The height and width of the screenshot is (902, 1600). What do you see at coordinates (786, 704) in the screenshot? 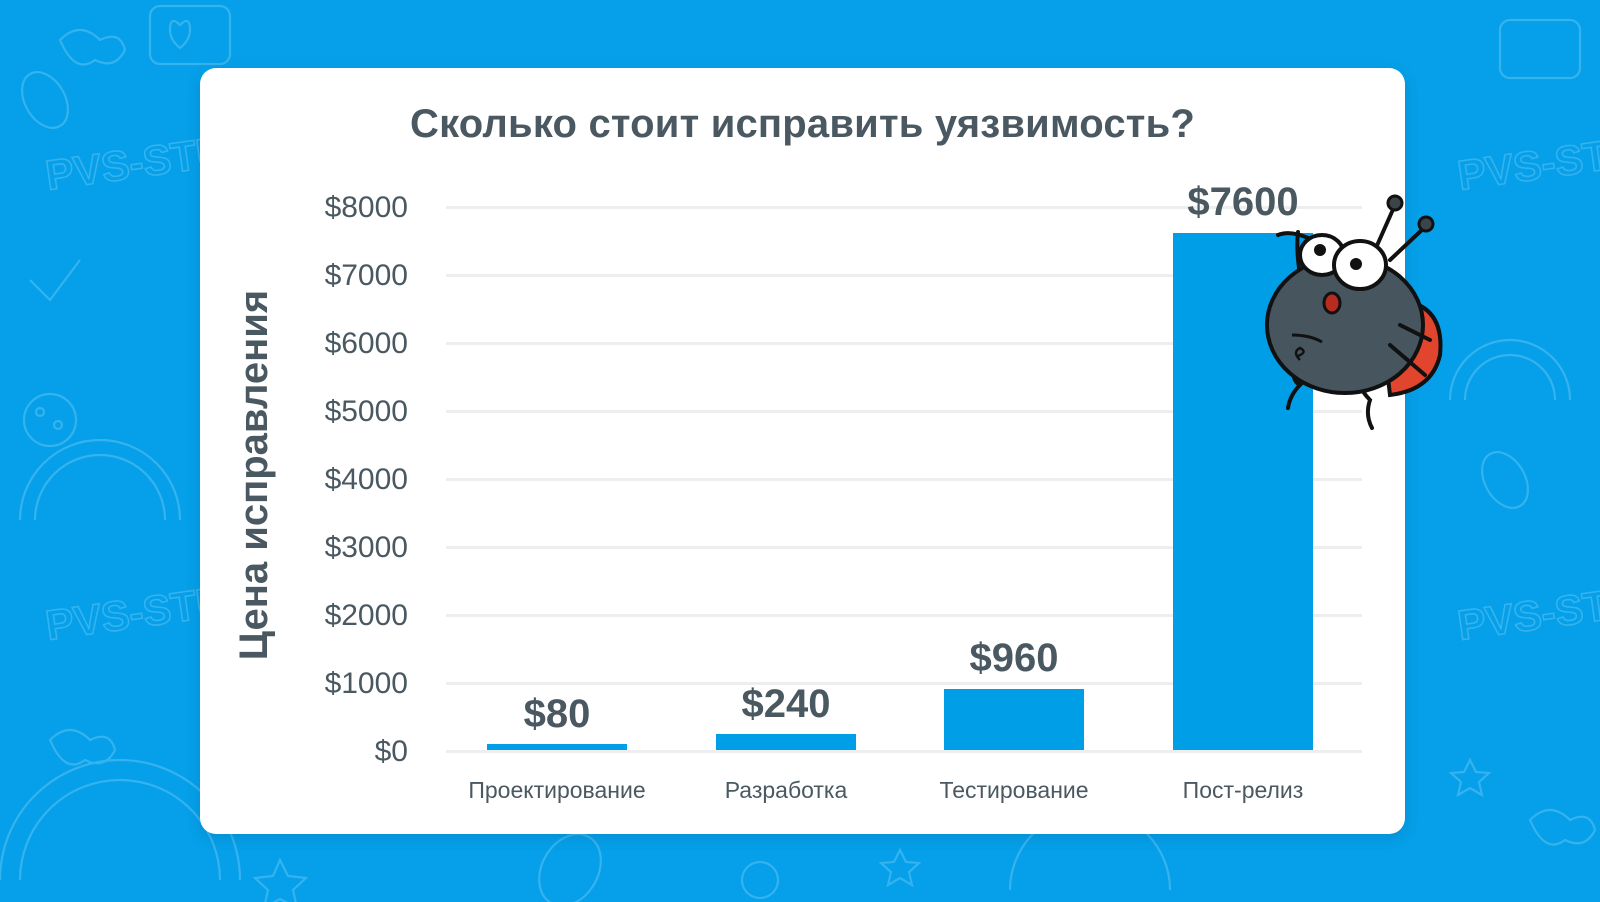
I see `value-label: $240` at bounding box center [786, 704].